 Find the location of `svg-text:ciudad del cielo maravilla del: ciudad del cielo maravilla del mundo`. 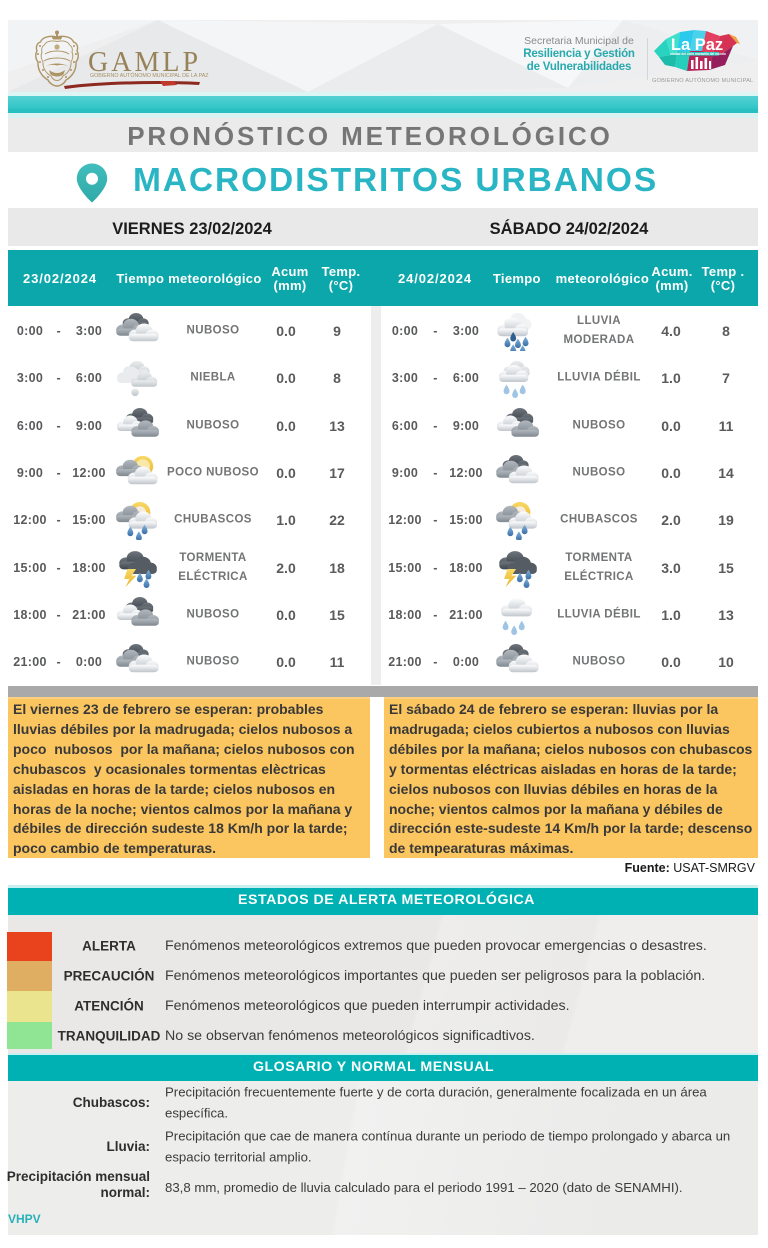

svg-text:ciudad del cielo maravilla del: ciudad del cielo maravilla del mundo is located at coordinates (698, 54).